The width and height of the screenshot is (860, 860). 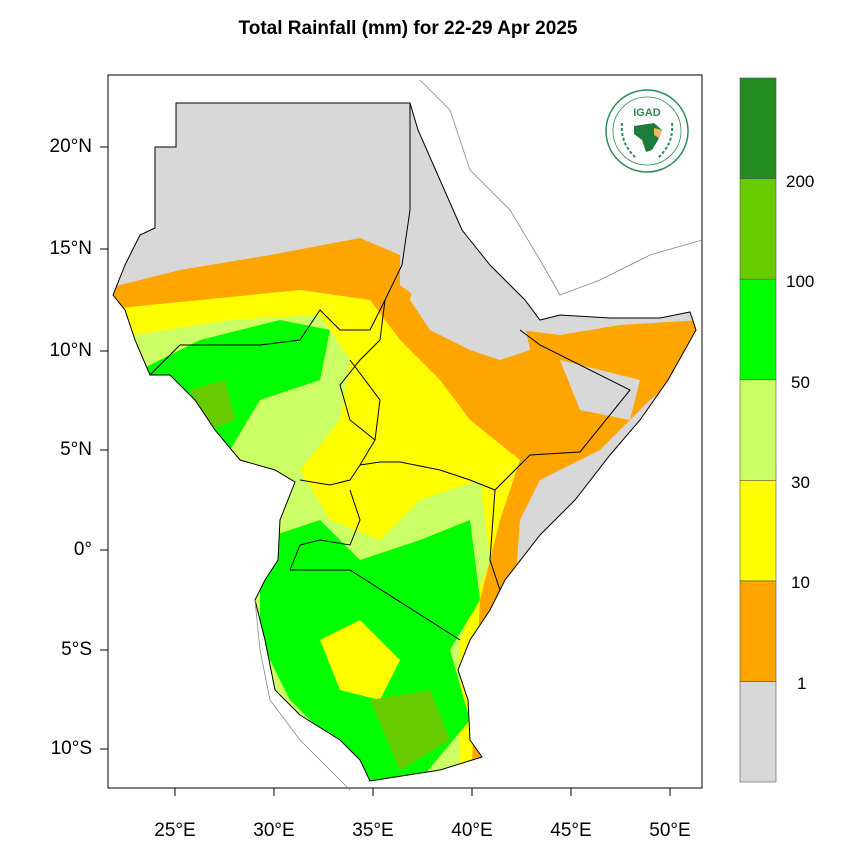 I want to click on colorbar-label: 10, so click(x=800, y=582).